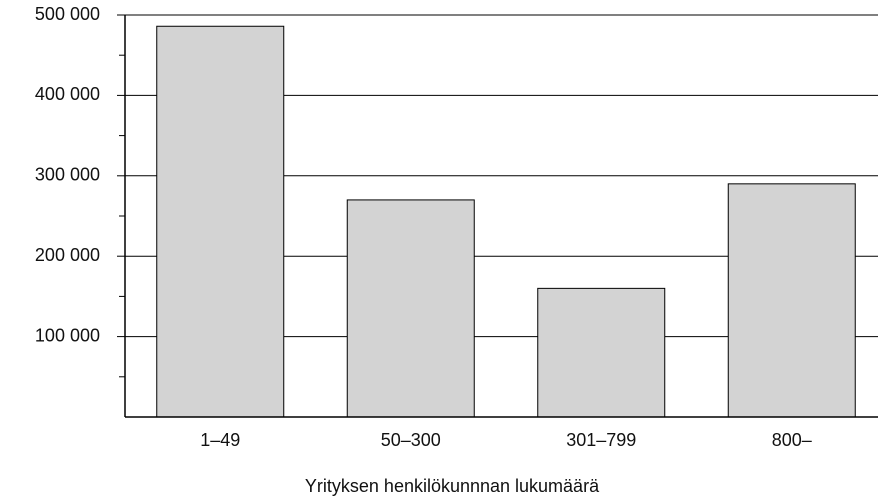 Image resolution: width=878 pixels, height=499 pixels. What do you see at coordinates (452, 486) in the screenshot?
I see `x-axis-label: Yrityksen henkilökunnnan lukumäärä` at bounding box center [452, 486].